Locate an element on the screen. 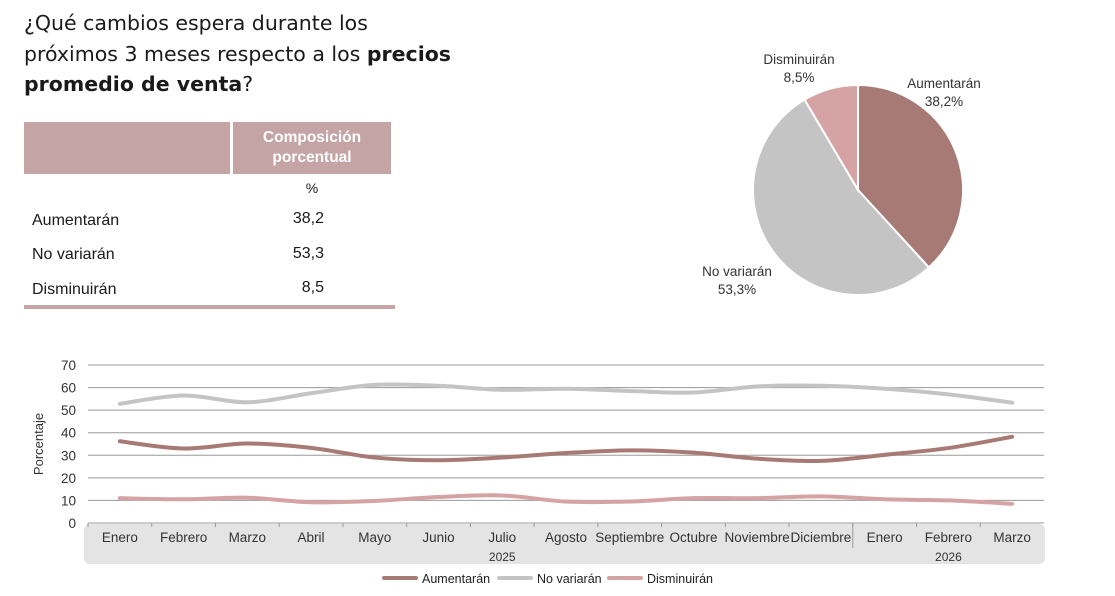 The width and height of the screenshot is (1115, 596). table-row-value: 8,5 is located at coordinates (312, 287).